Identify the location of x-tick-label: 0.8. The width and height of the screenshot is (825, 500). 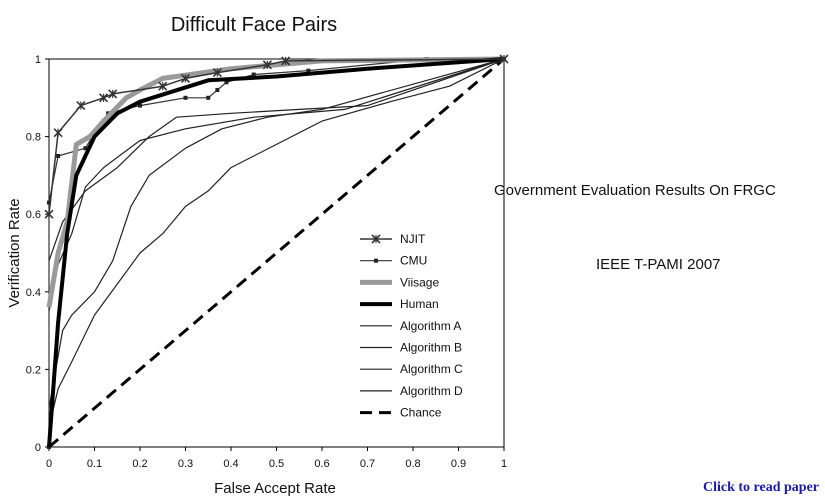
(412, 464).